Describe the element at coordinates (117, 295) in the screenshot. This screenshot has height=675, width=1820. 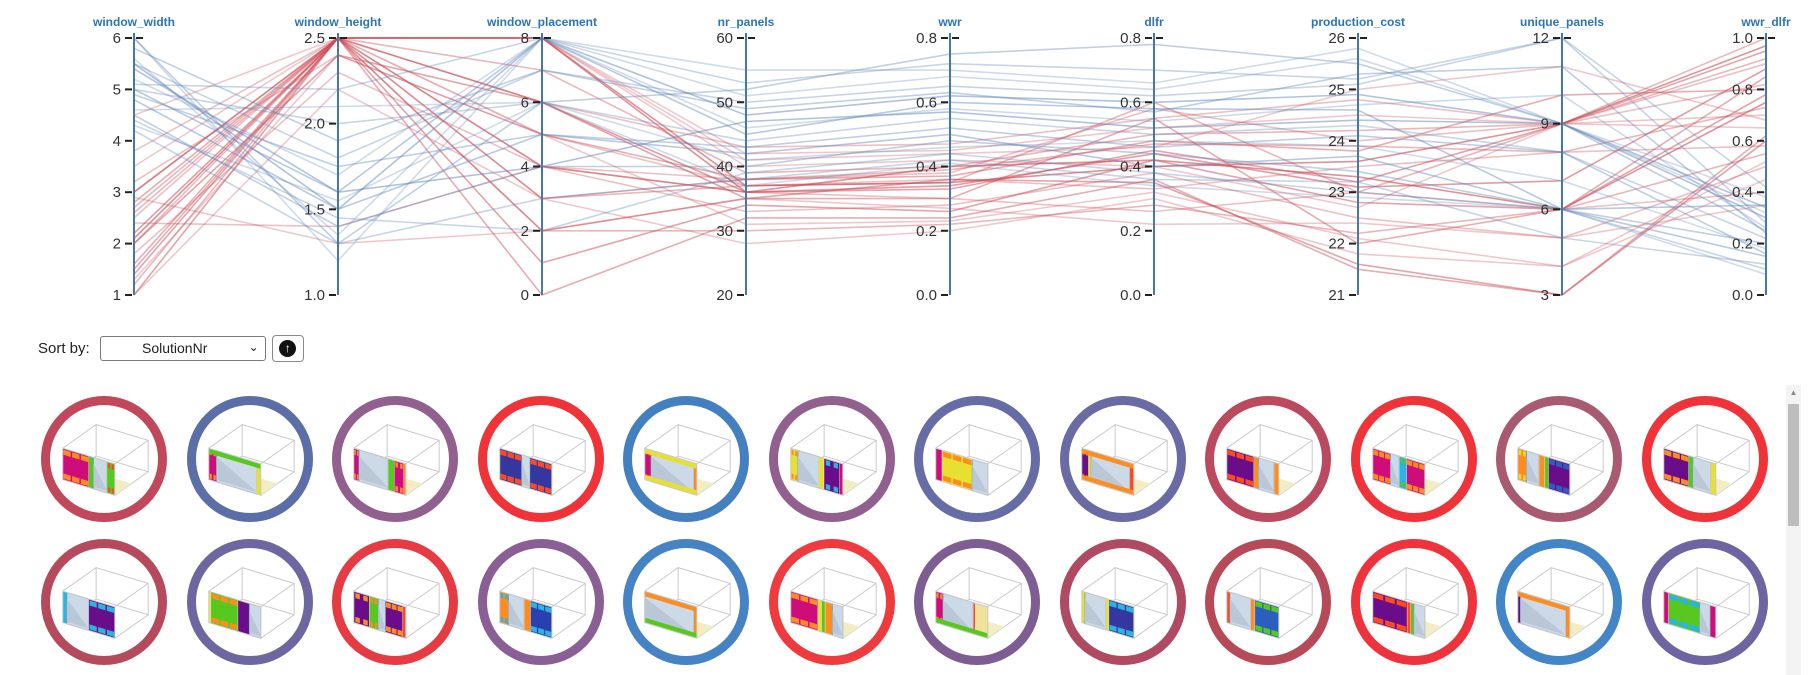
I see `axis-tick-label: 1` at that location.